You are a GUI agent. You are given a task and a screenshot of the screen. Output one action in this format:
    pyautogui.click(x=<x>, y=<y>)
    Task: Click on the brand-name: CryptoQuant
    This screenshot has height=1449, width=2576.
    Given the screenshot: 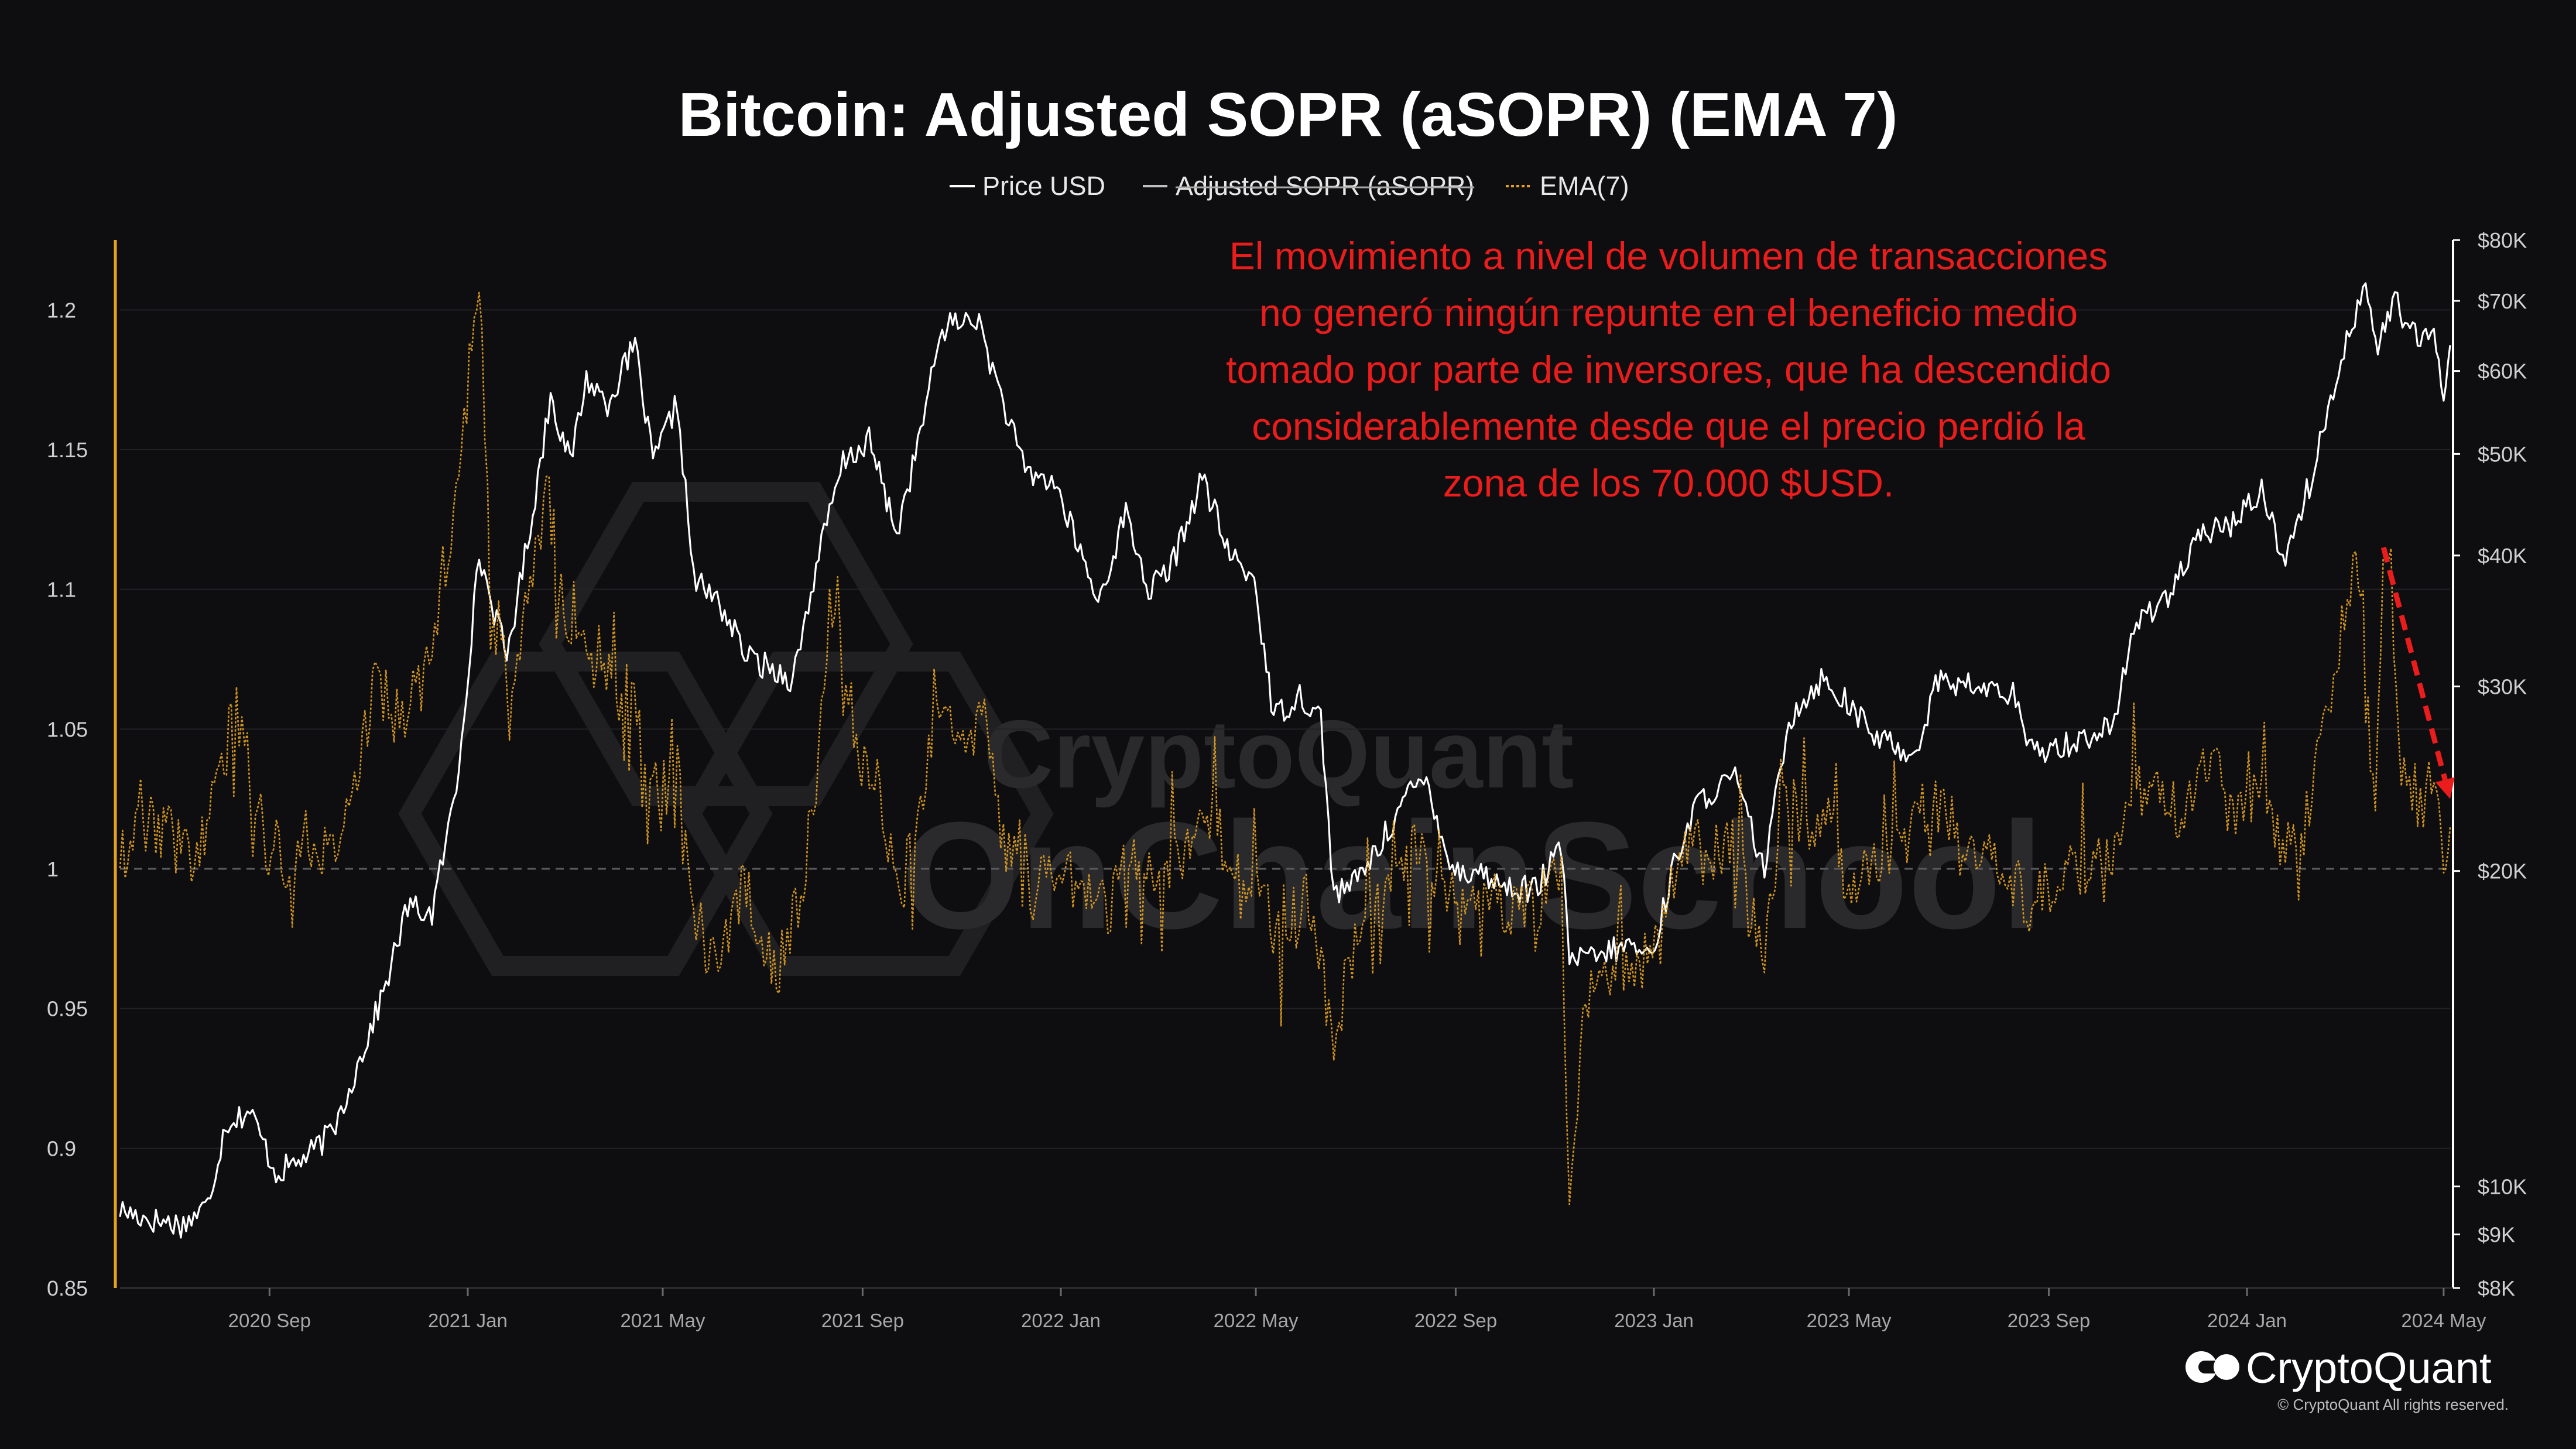 What is the action you would take?
    pyautogui.click(x=2369, y=1368)
    